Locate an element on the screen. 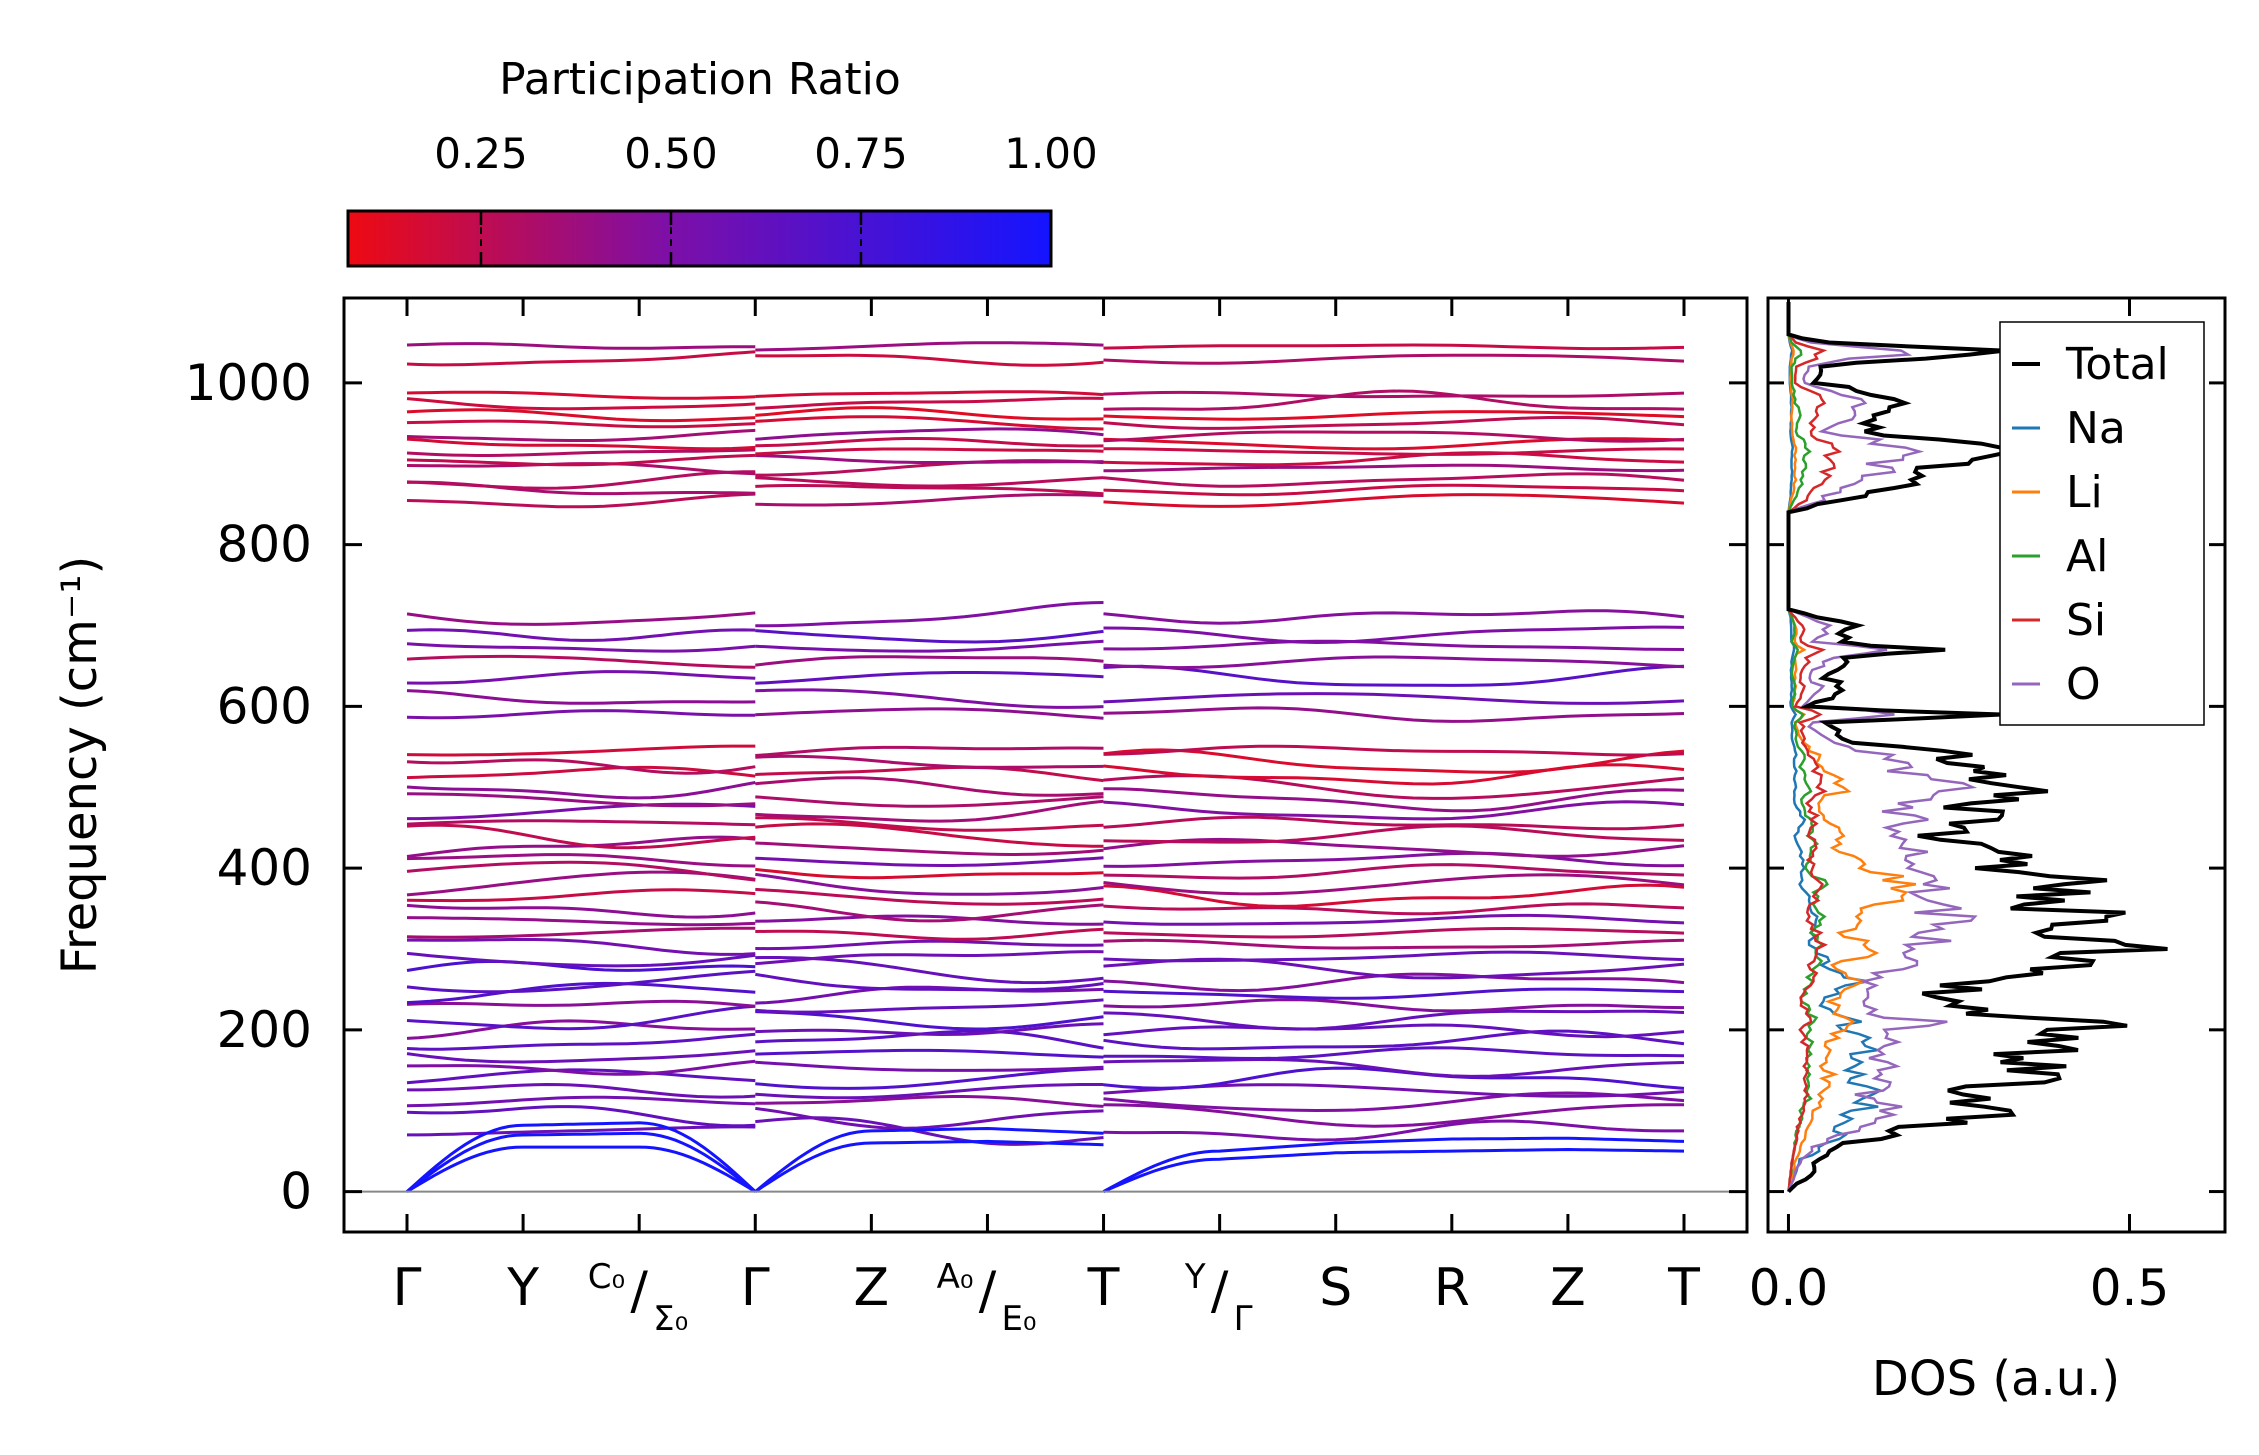 The image size is (2259, 1455). band-x-label-composite: Y / Γ is located at coordinates (1218, 1298).